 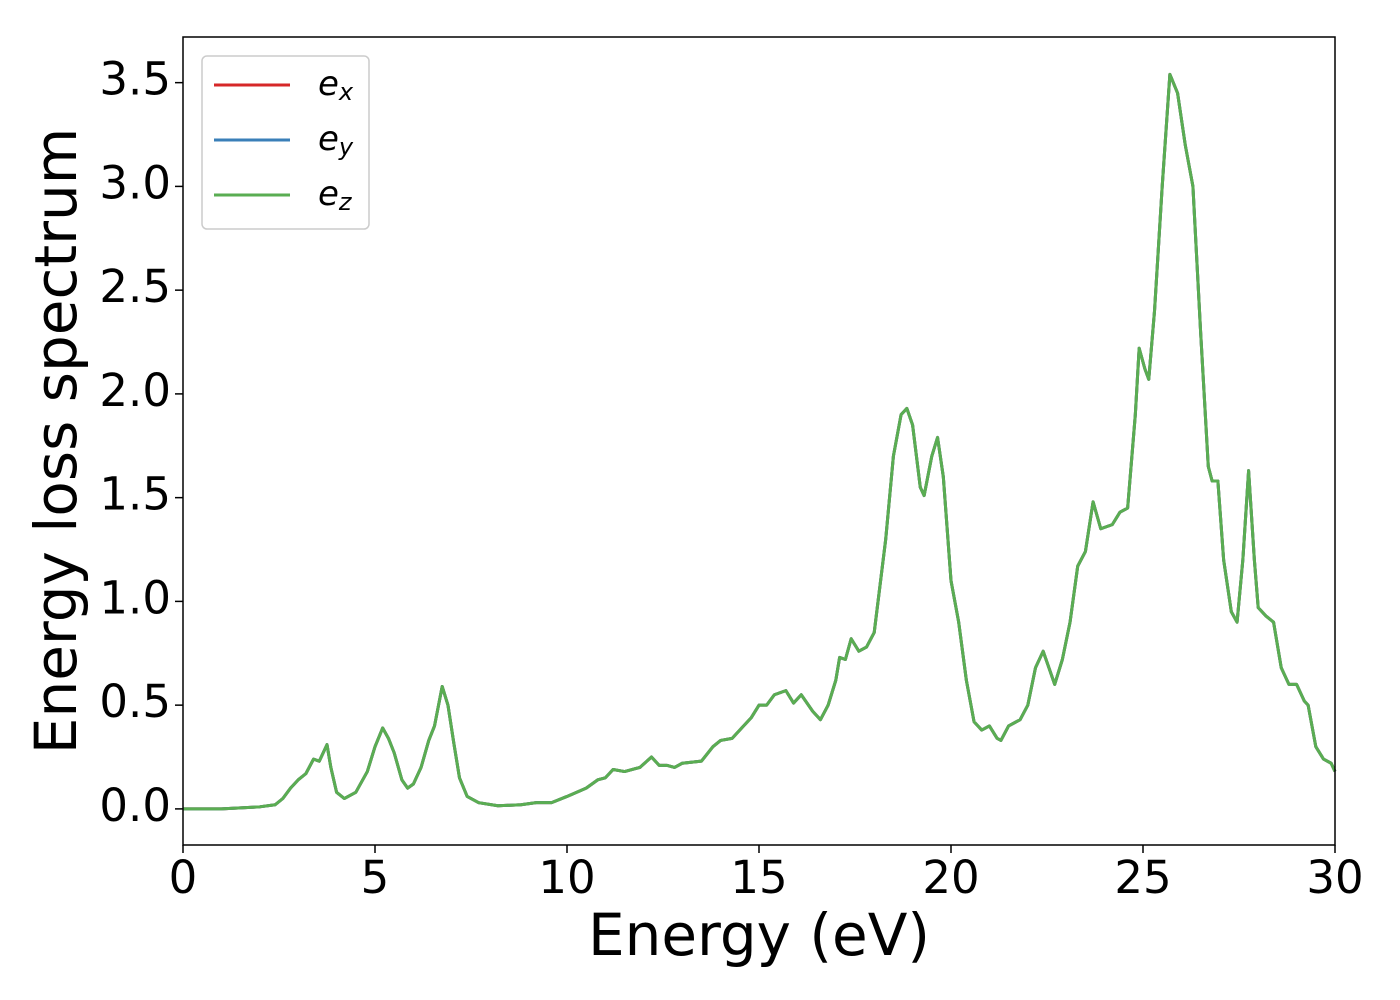 I want to click on y-tick-label: 1.0, so click(x=135, y=597).